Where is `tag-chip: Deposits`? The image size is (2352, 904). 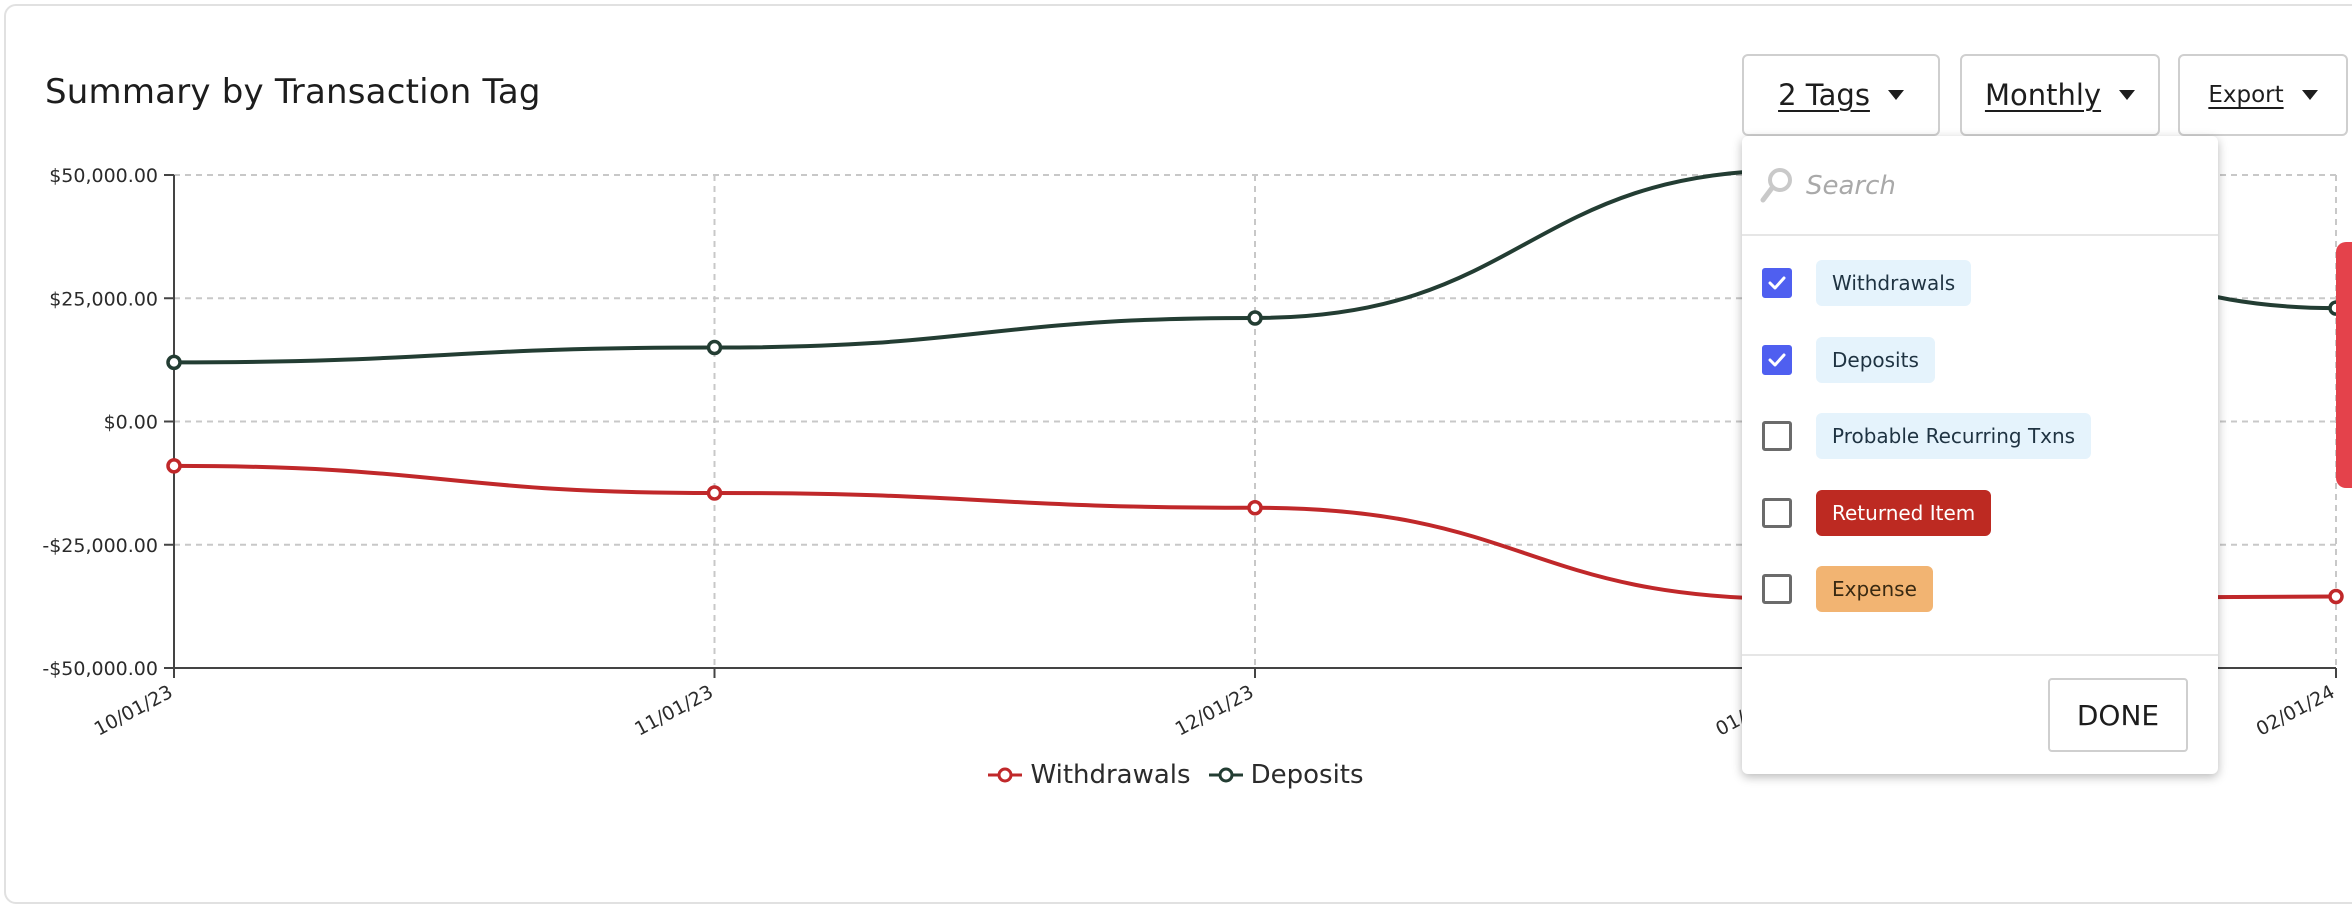
tag-chip: Deposits is located at coordinates (1875, 359).